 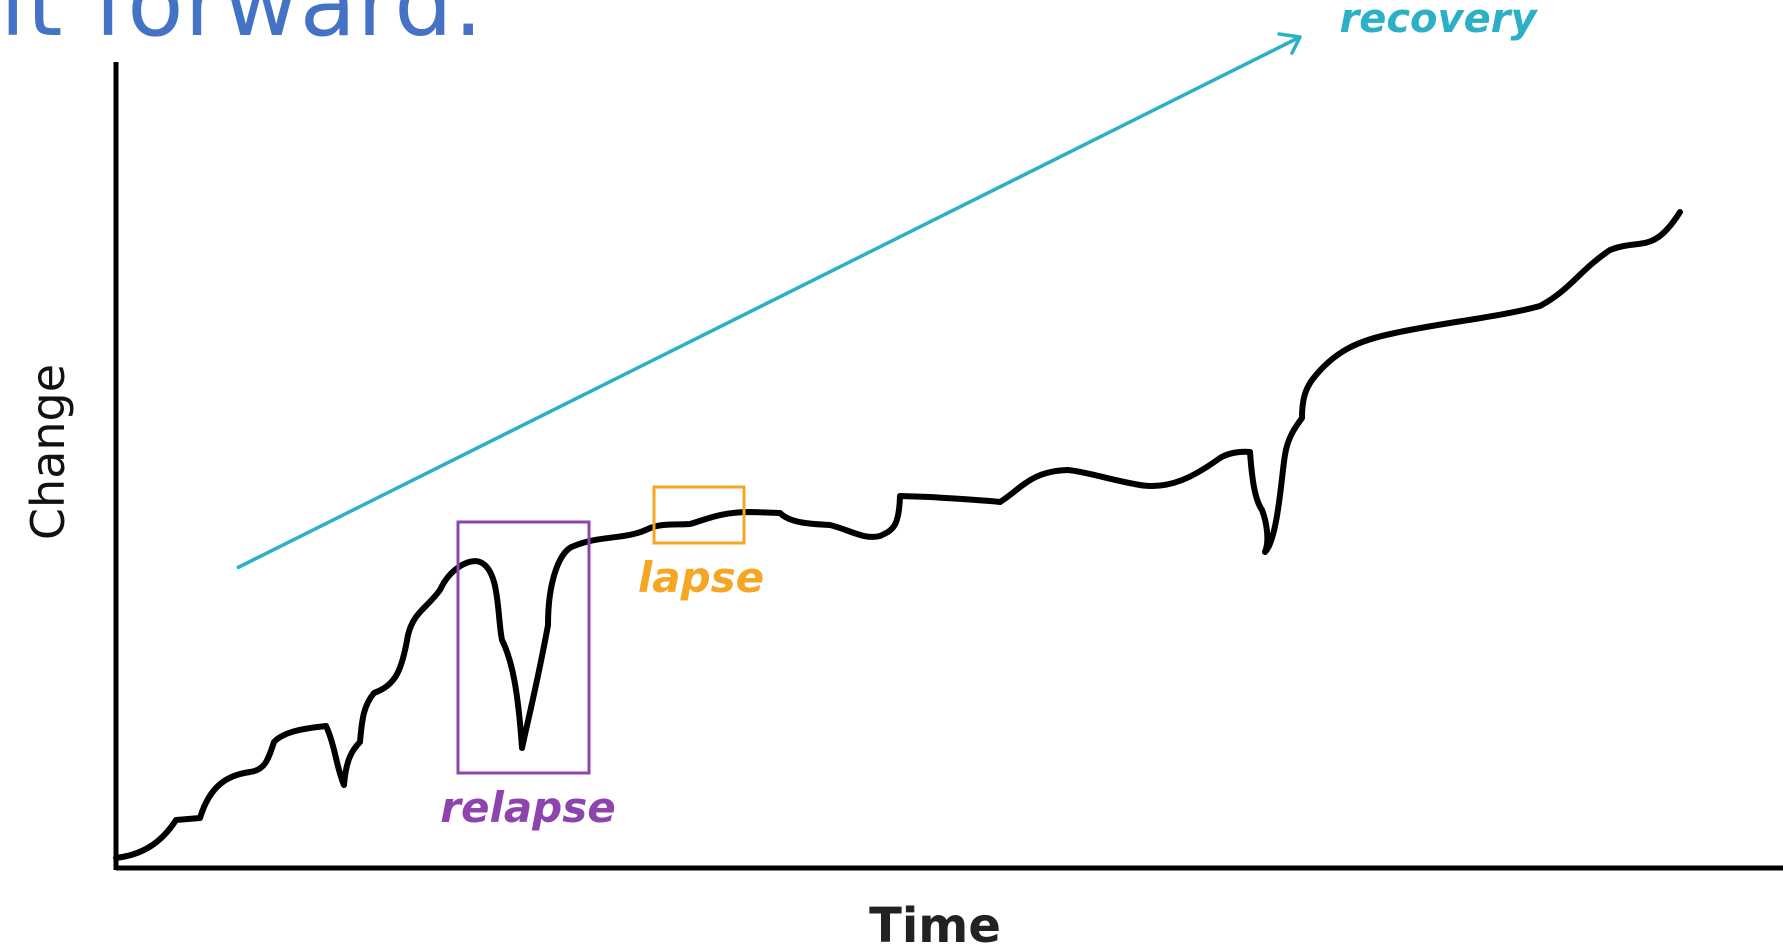 I want to click on slide-title: it forward., so click(x=242, y=28).